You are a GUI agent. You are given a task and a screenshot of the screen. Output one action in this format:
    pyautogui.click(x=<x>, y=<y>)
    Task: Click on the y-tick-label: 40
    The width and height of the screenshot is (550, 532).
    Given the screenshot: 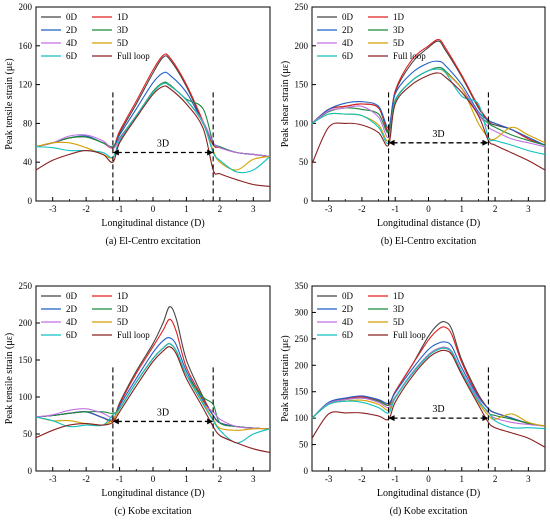 What is the action you would take?
    pyautogui.click(x=28, y=162)
    